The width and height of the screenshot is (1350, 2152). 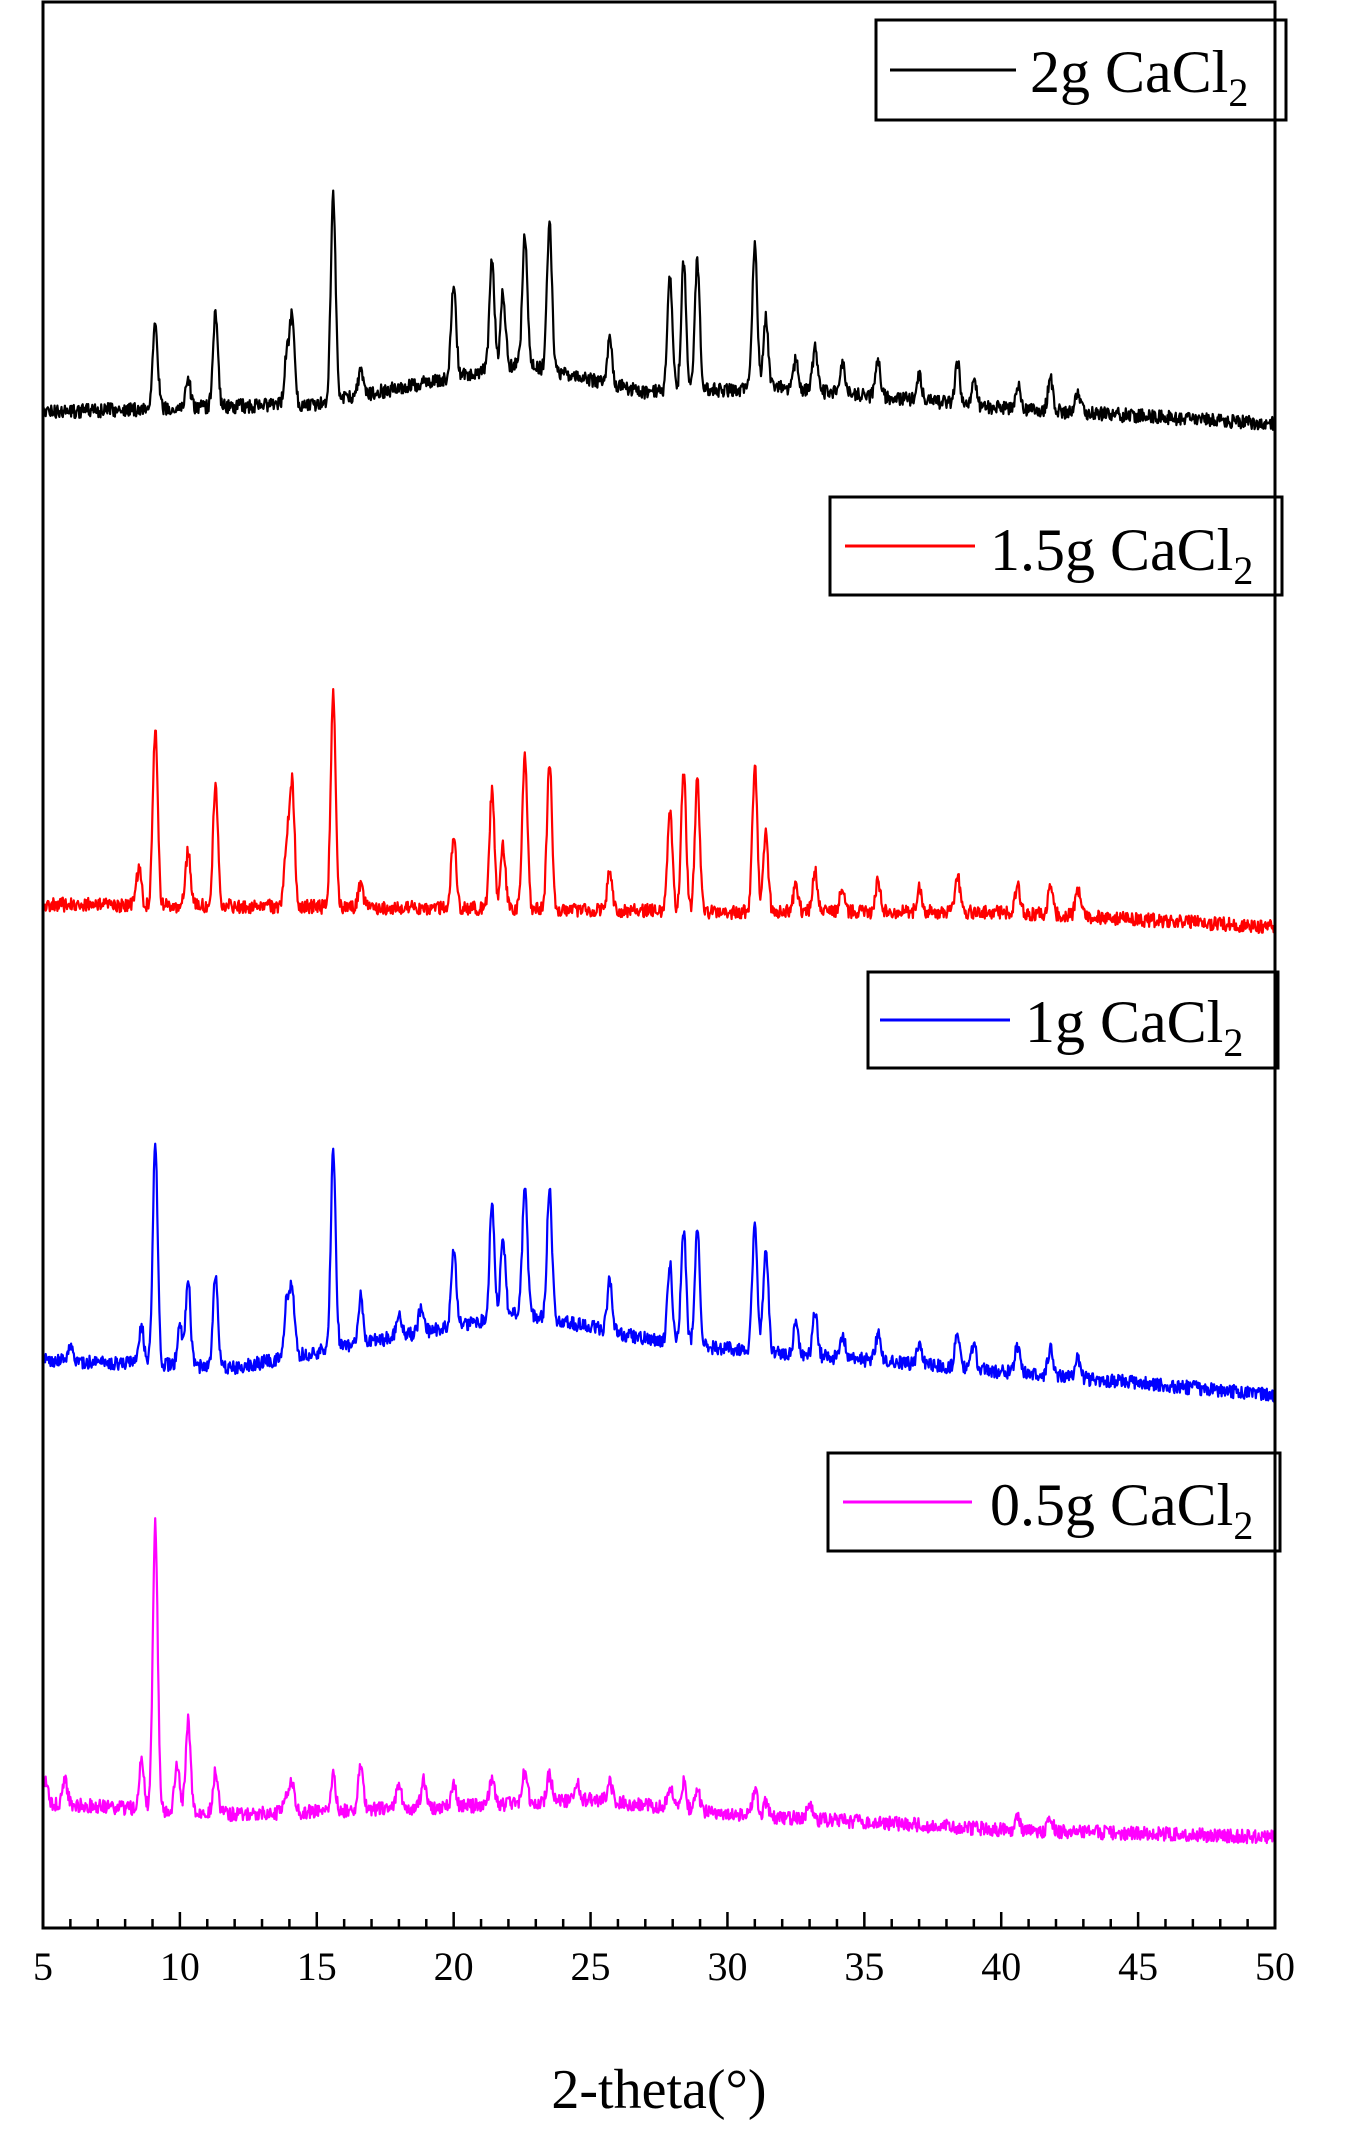 I want to click on x-tick-label: 25, so click(x=591, y=1966).